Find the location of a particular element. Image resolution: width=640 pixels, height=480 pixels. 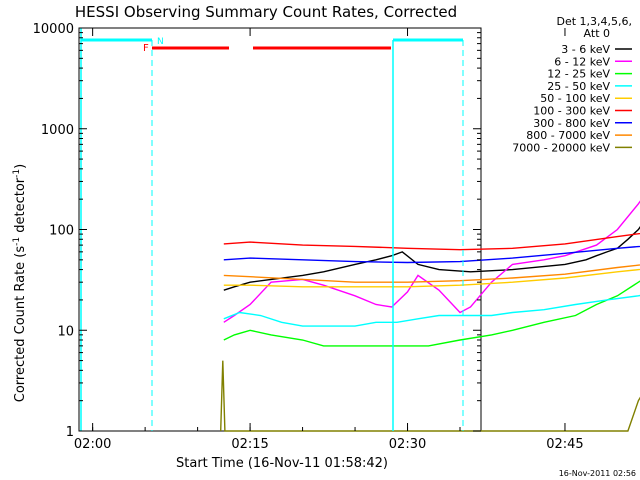

legend-label-7: 800 - 7000 keV is located at coordinates (568, 135).